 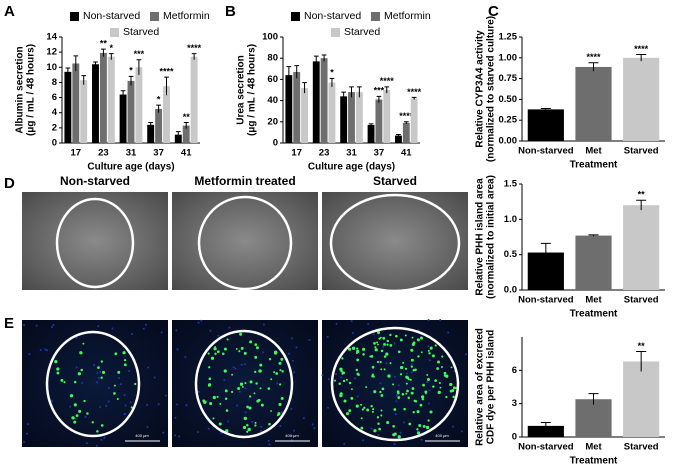 What do you see at coordinates (480, 237) in the screenshot?
I see `y-axis-label: Relative PHH island area` at bounding box center [480, 237].